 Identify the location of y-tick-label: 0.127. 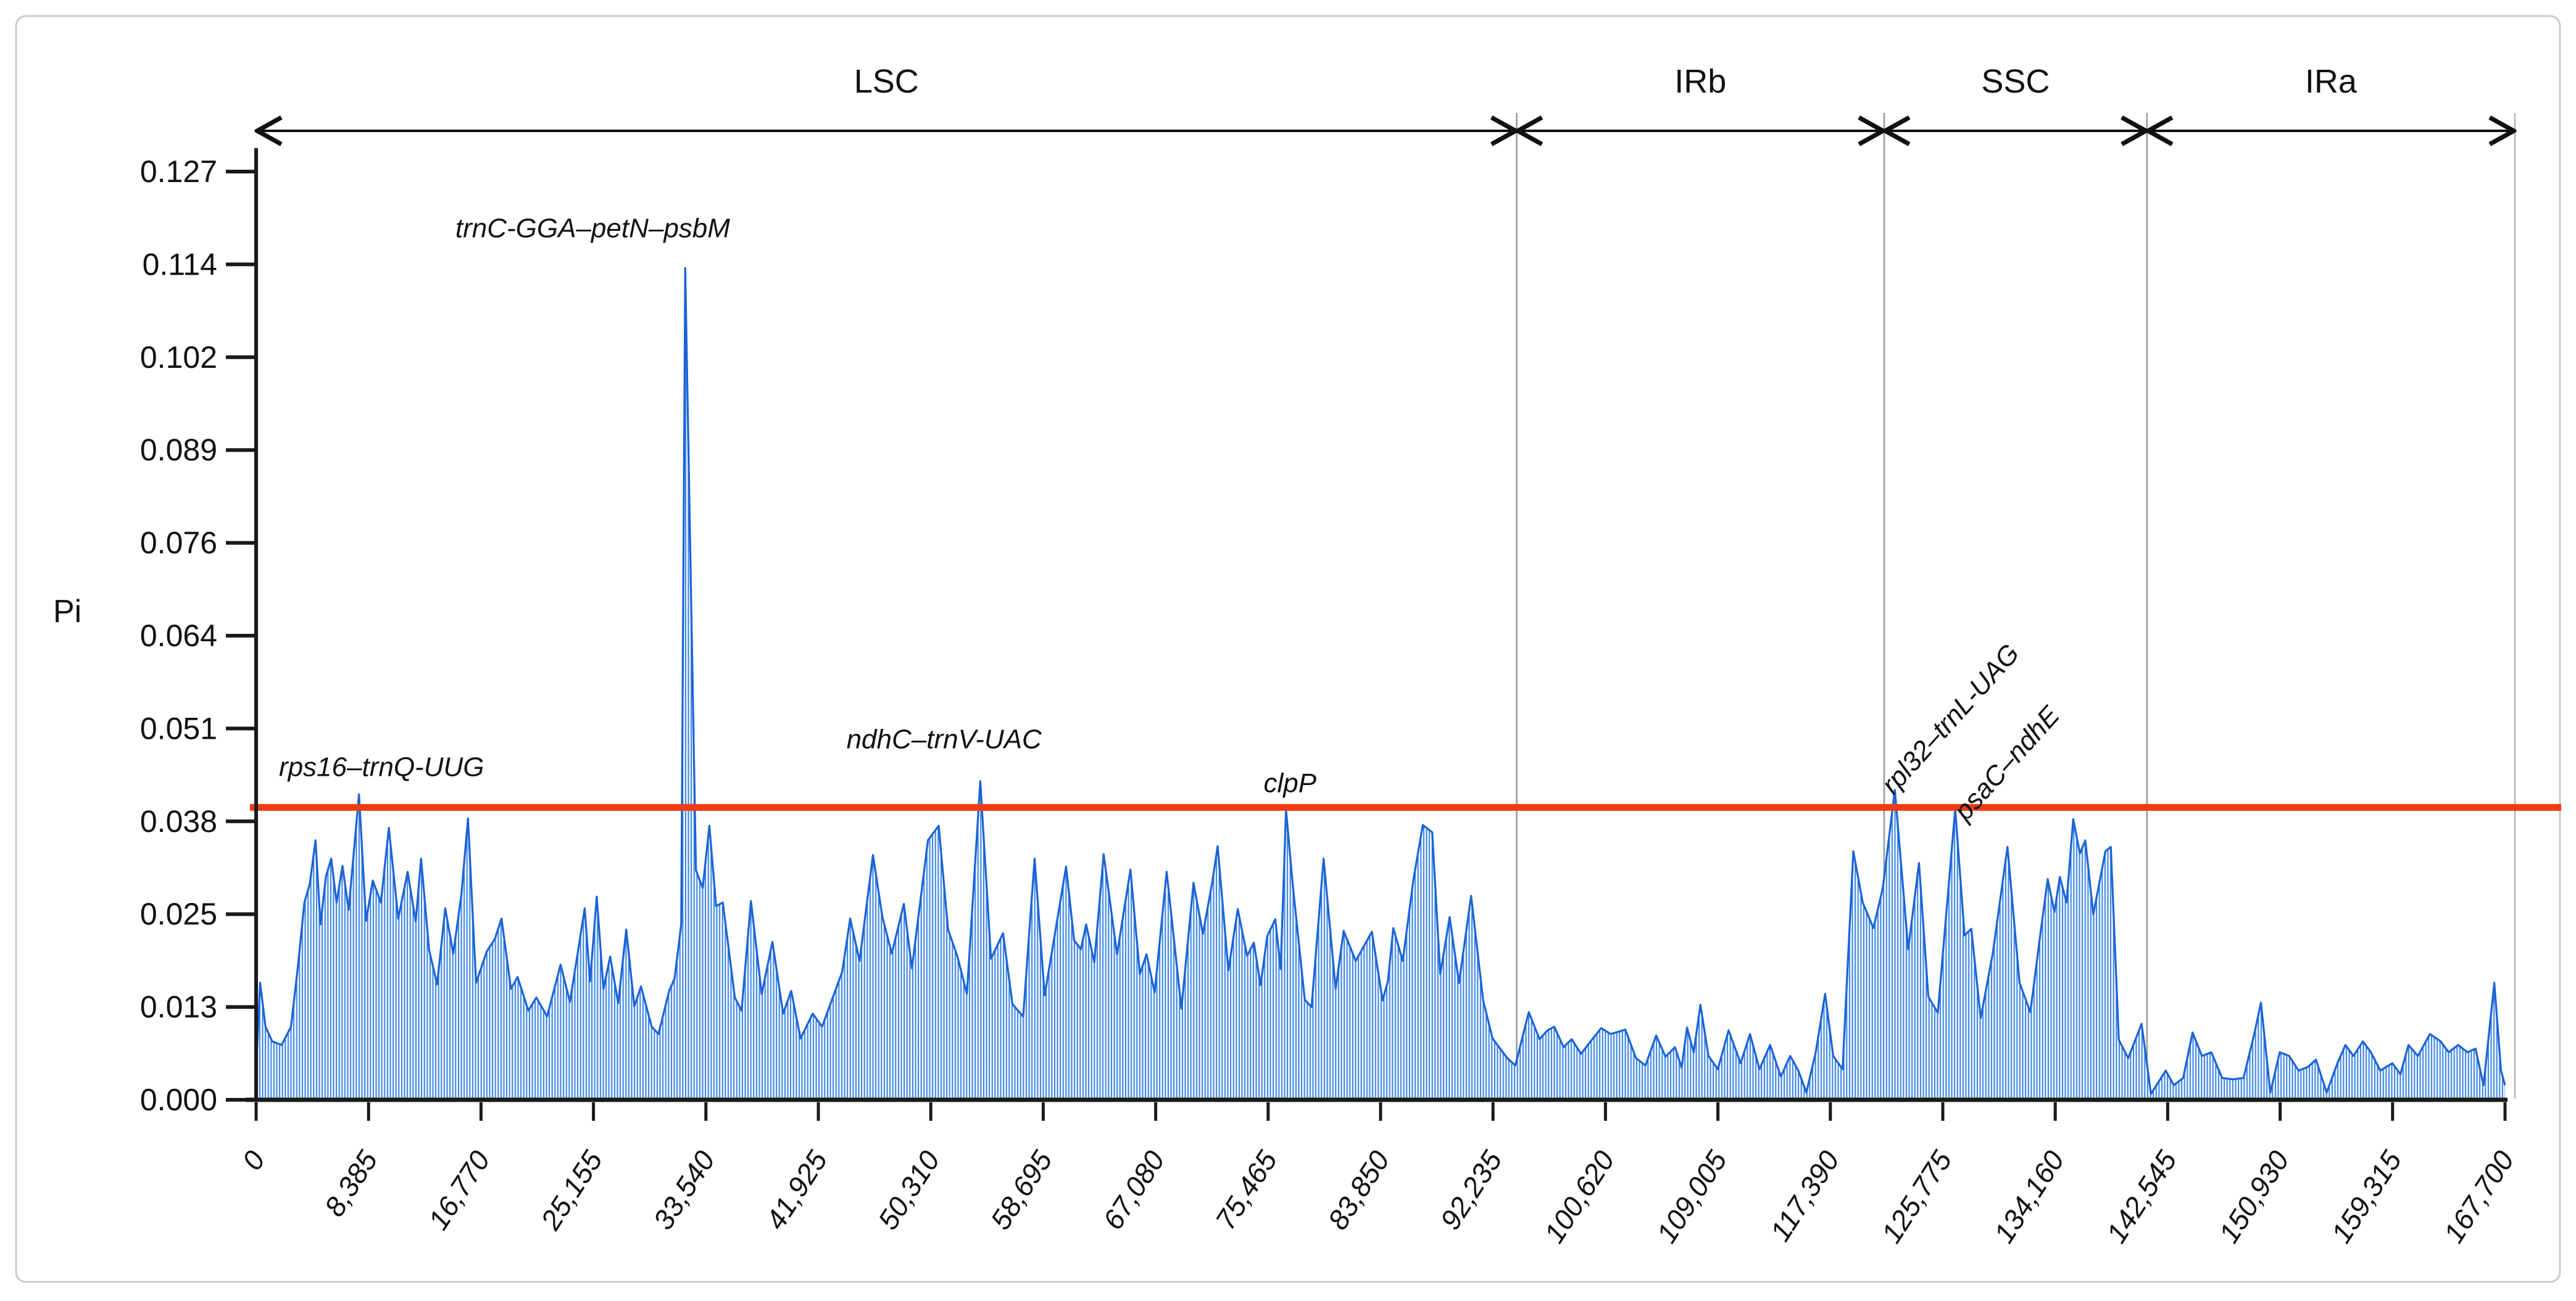
(178, 172).